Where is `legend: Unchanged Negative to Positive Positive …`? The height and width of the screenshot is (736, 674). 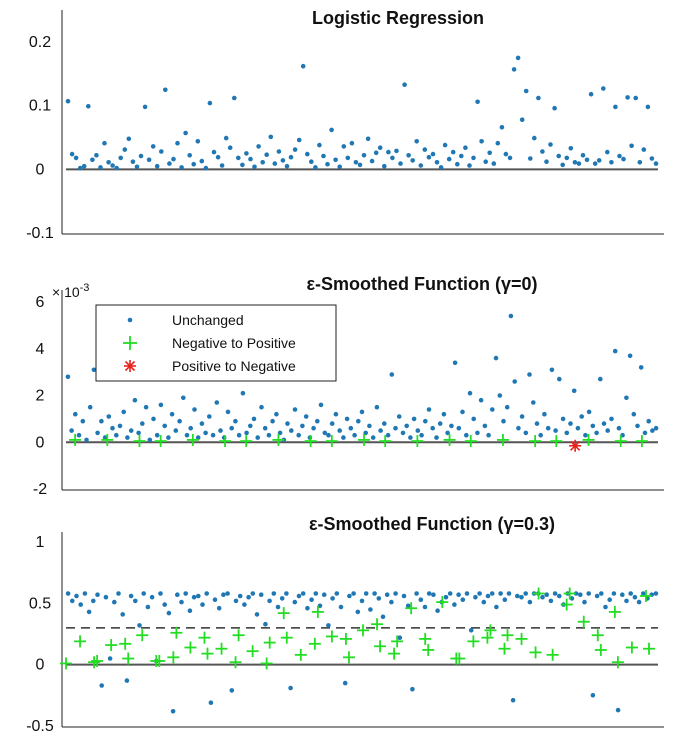
legend: Unchanged Negative to Positive Positive … is located at coordinates (216, 343).